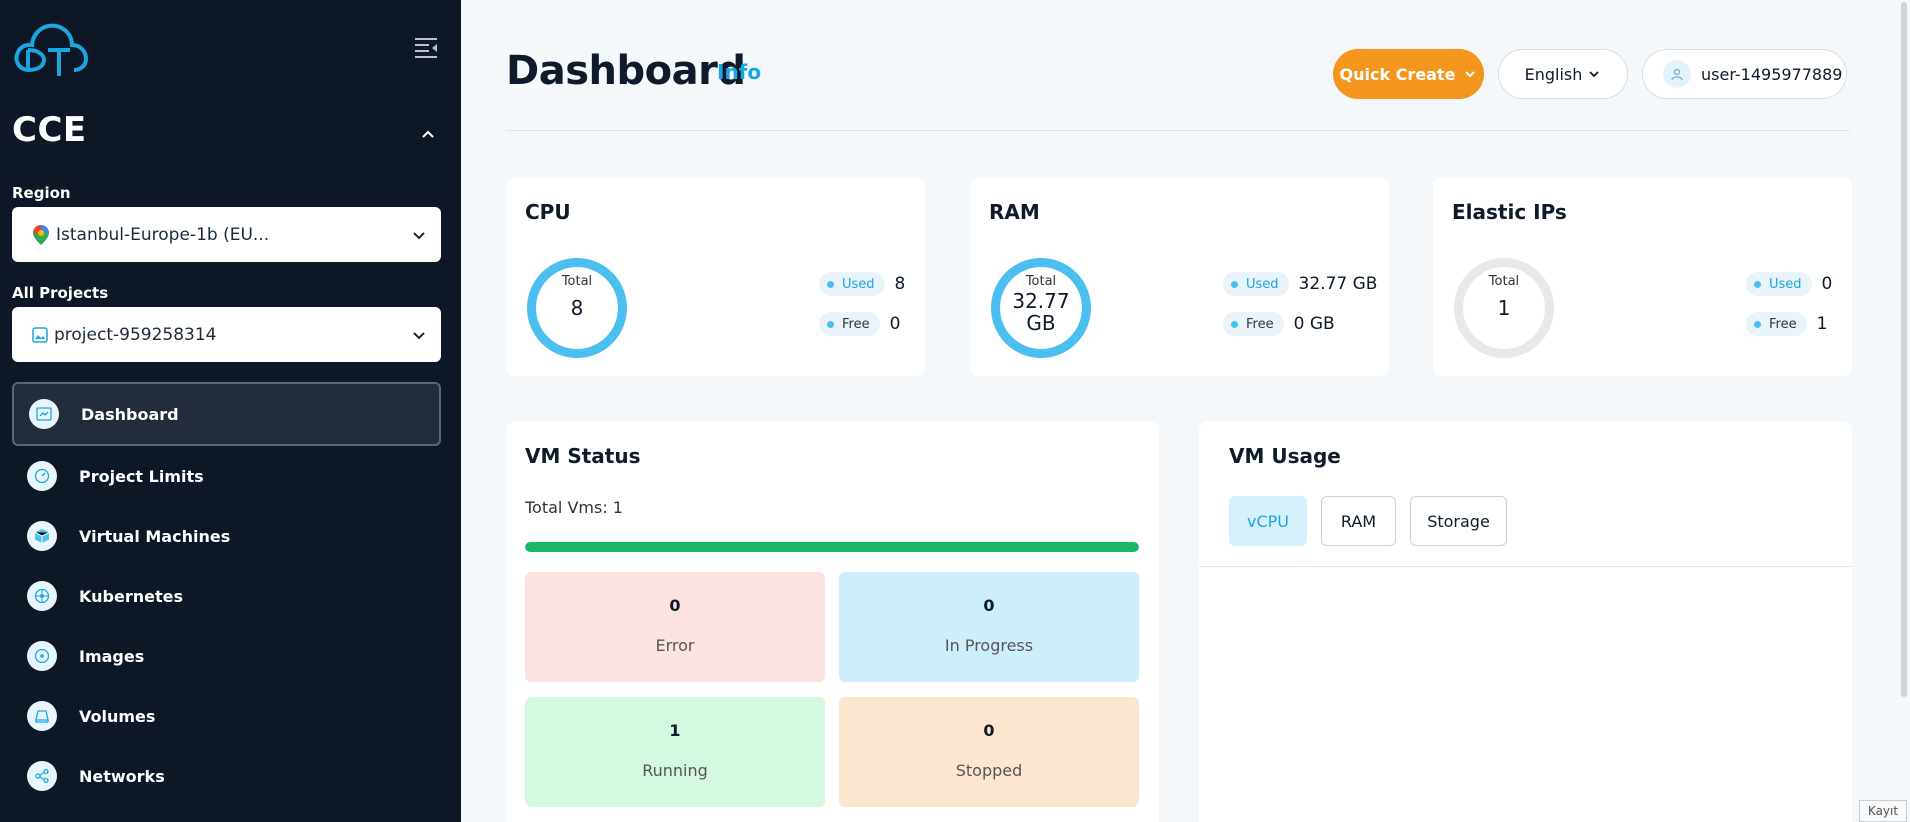  I want to click on elastic-ips-card: Elastic IPs Total 1 Used 0 Free 1, so click(1642, 277).